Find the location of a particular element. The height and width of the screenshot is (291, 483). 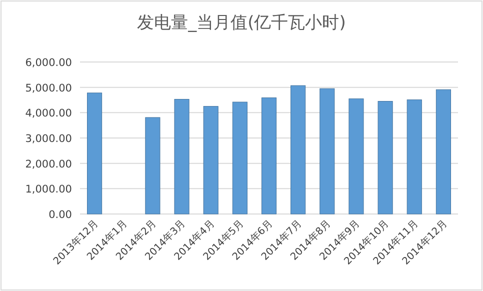

chart-title: 发电量_当月值(亿千瓦小时) is located at coordinates (241, 23).